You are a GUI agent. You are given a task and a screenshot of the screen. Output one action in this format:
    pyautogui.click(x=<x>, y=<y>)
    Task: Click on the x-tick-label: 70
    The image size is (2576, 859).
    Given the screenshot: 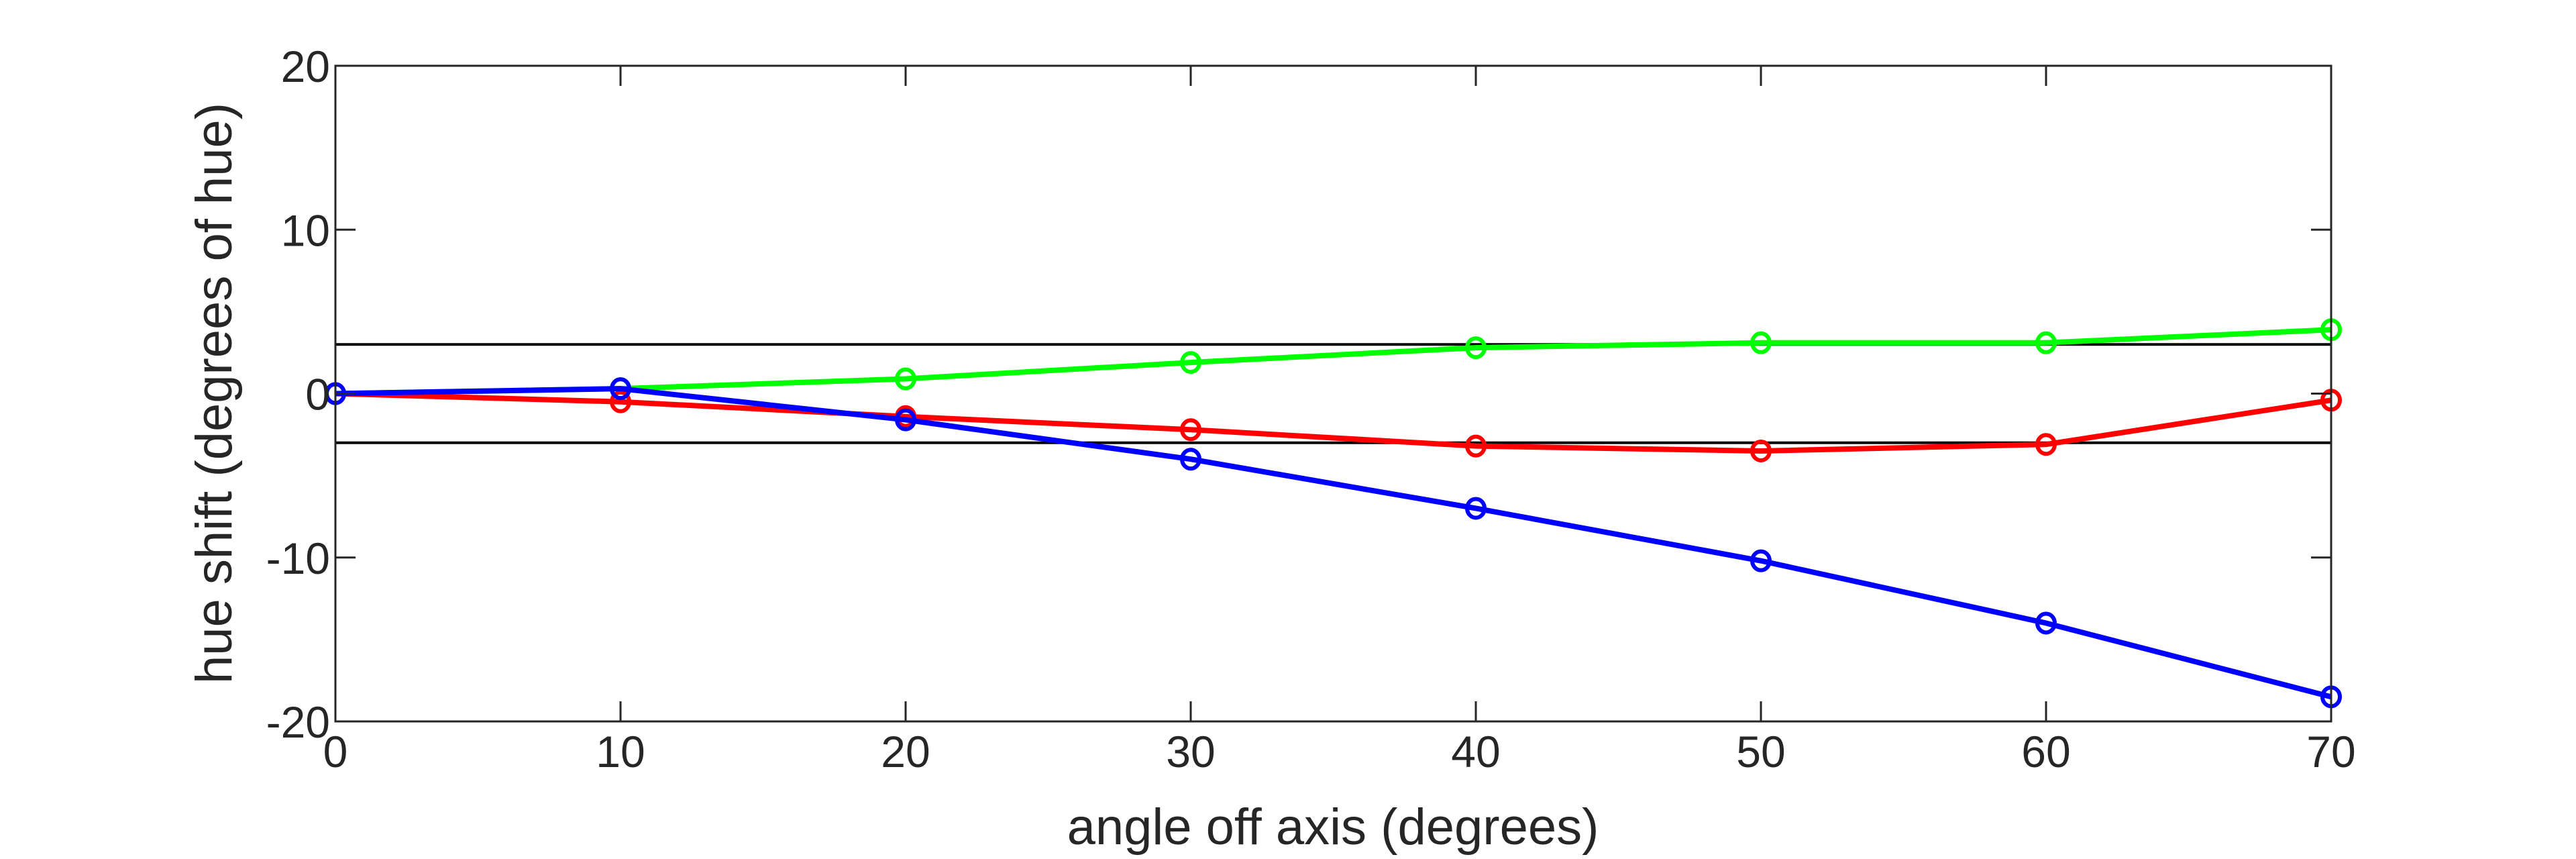 What is the action you would take?
    pyautogui.click(x=2330, y=752)
    